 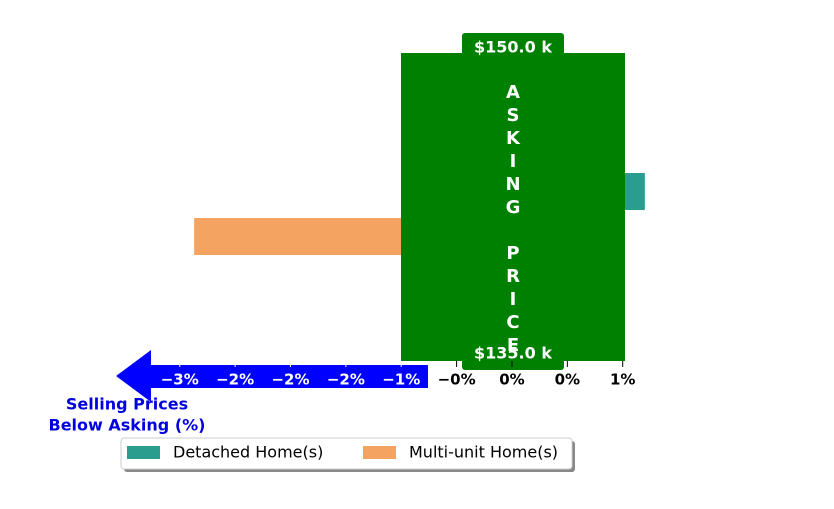 What do you see at coordinates (483, 452) in the screenshot?
I see `legend-label: Multi-unit Home(s)` at bounding box center [483, 452].